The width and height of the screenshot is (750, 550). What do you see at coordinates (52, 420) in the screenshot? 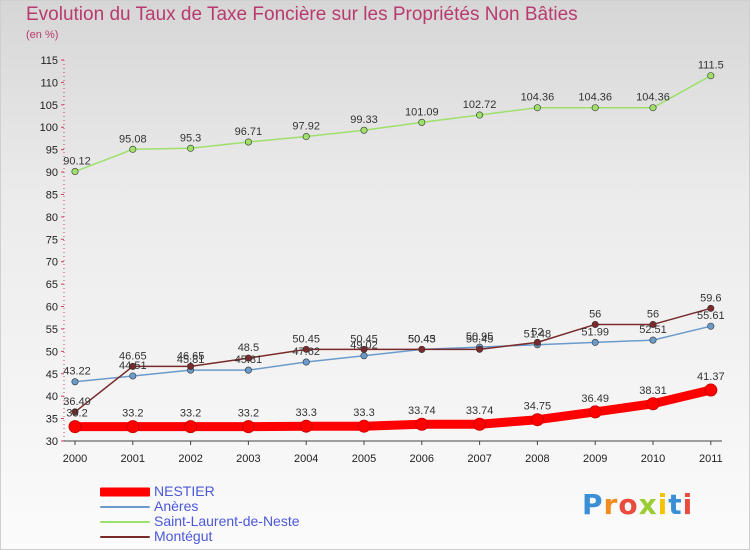
I see `y-tick-label: 35` at bounding box center [52, 420].